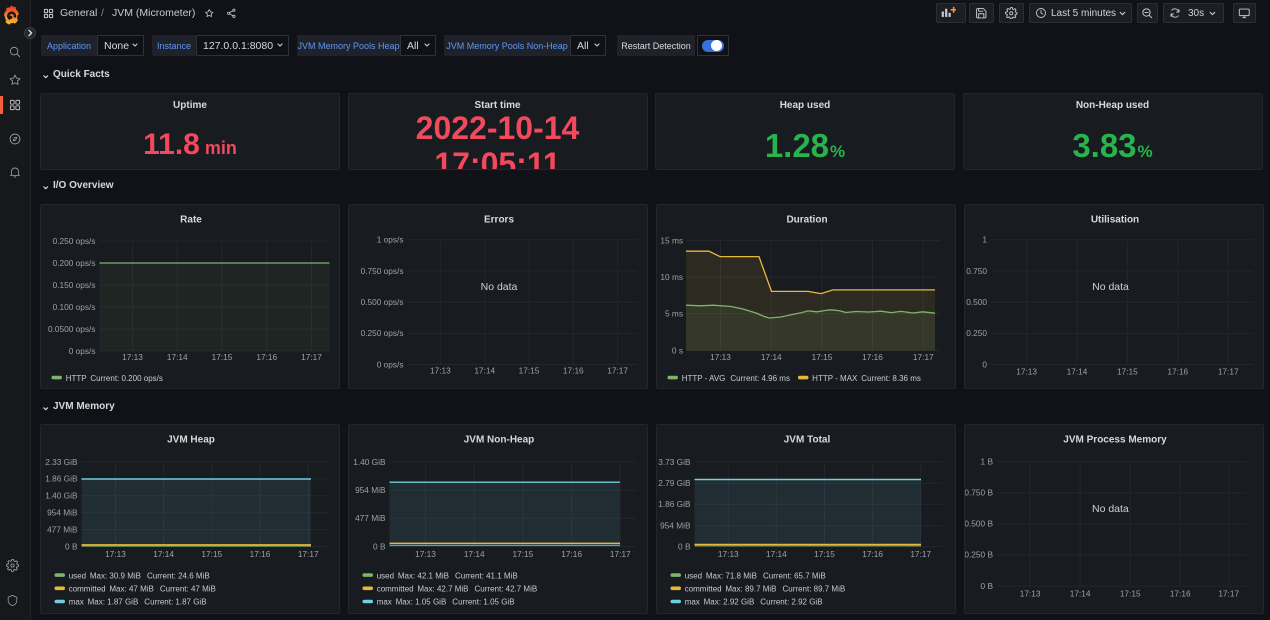 The image size is (1270, 620). Describe the element at coordinates (126, 378) in the screenshot. I see `svg-text: Current: 0.200 ops/s` at that location.